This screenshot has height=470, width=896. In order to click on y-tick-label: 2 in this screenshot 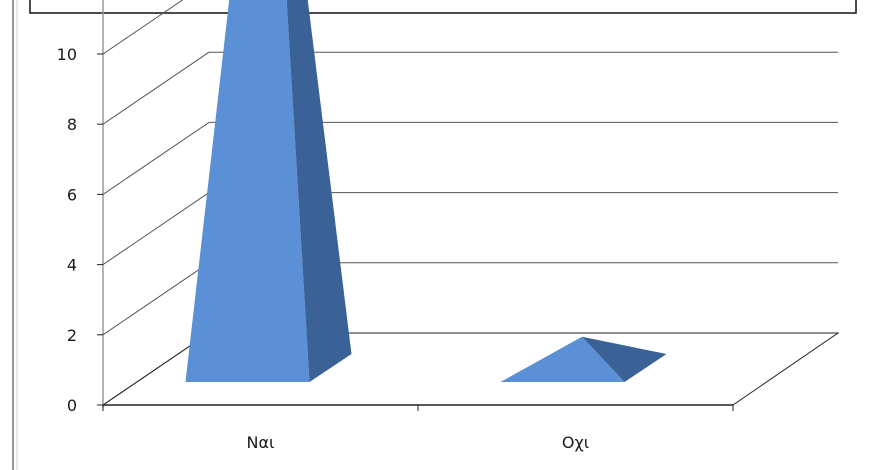, I will do `click(72, 335)`.